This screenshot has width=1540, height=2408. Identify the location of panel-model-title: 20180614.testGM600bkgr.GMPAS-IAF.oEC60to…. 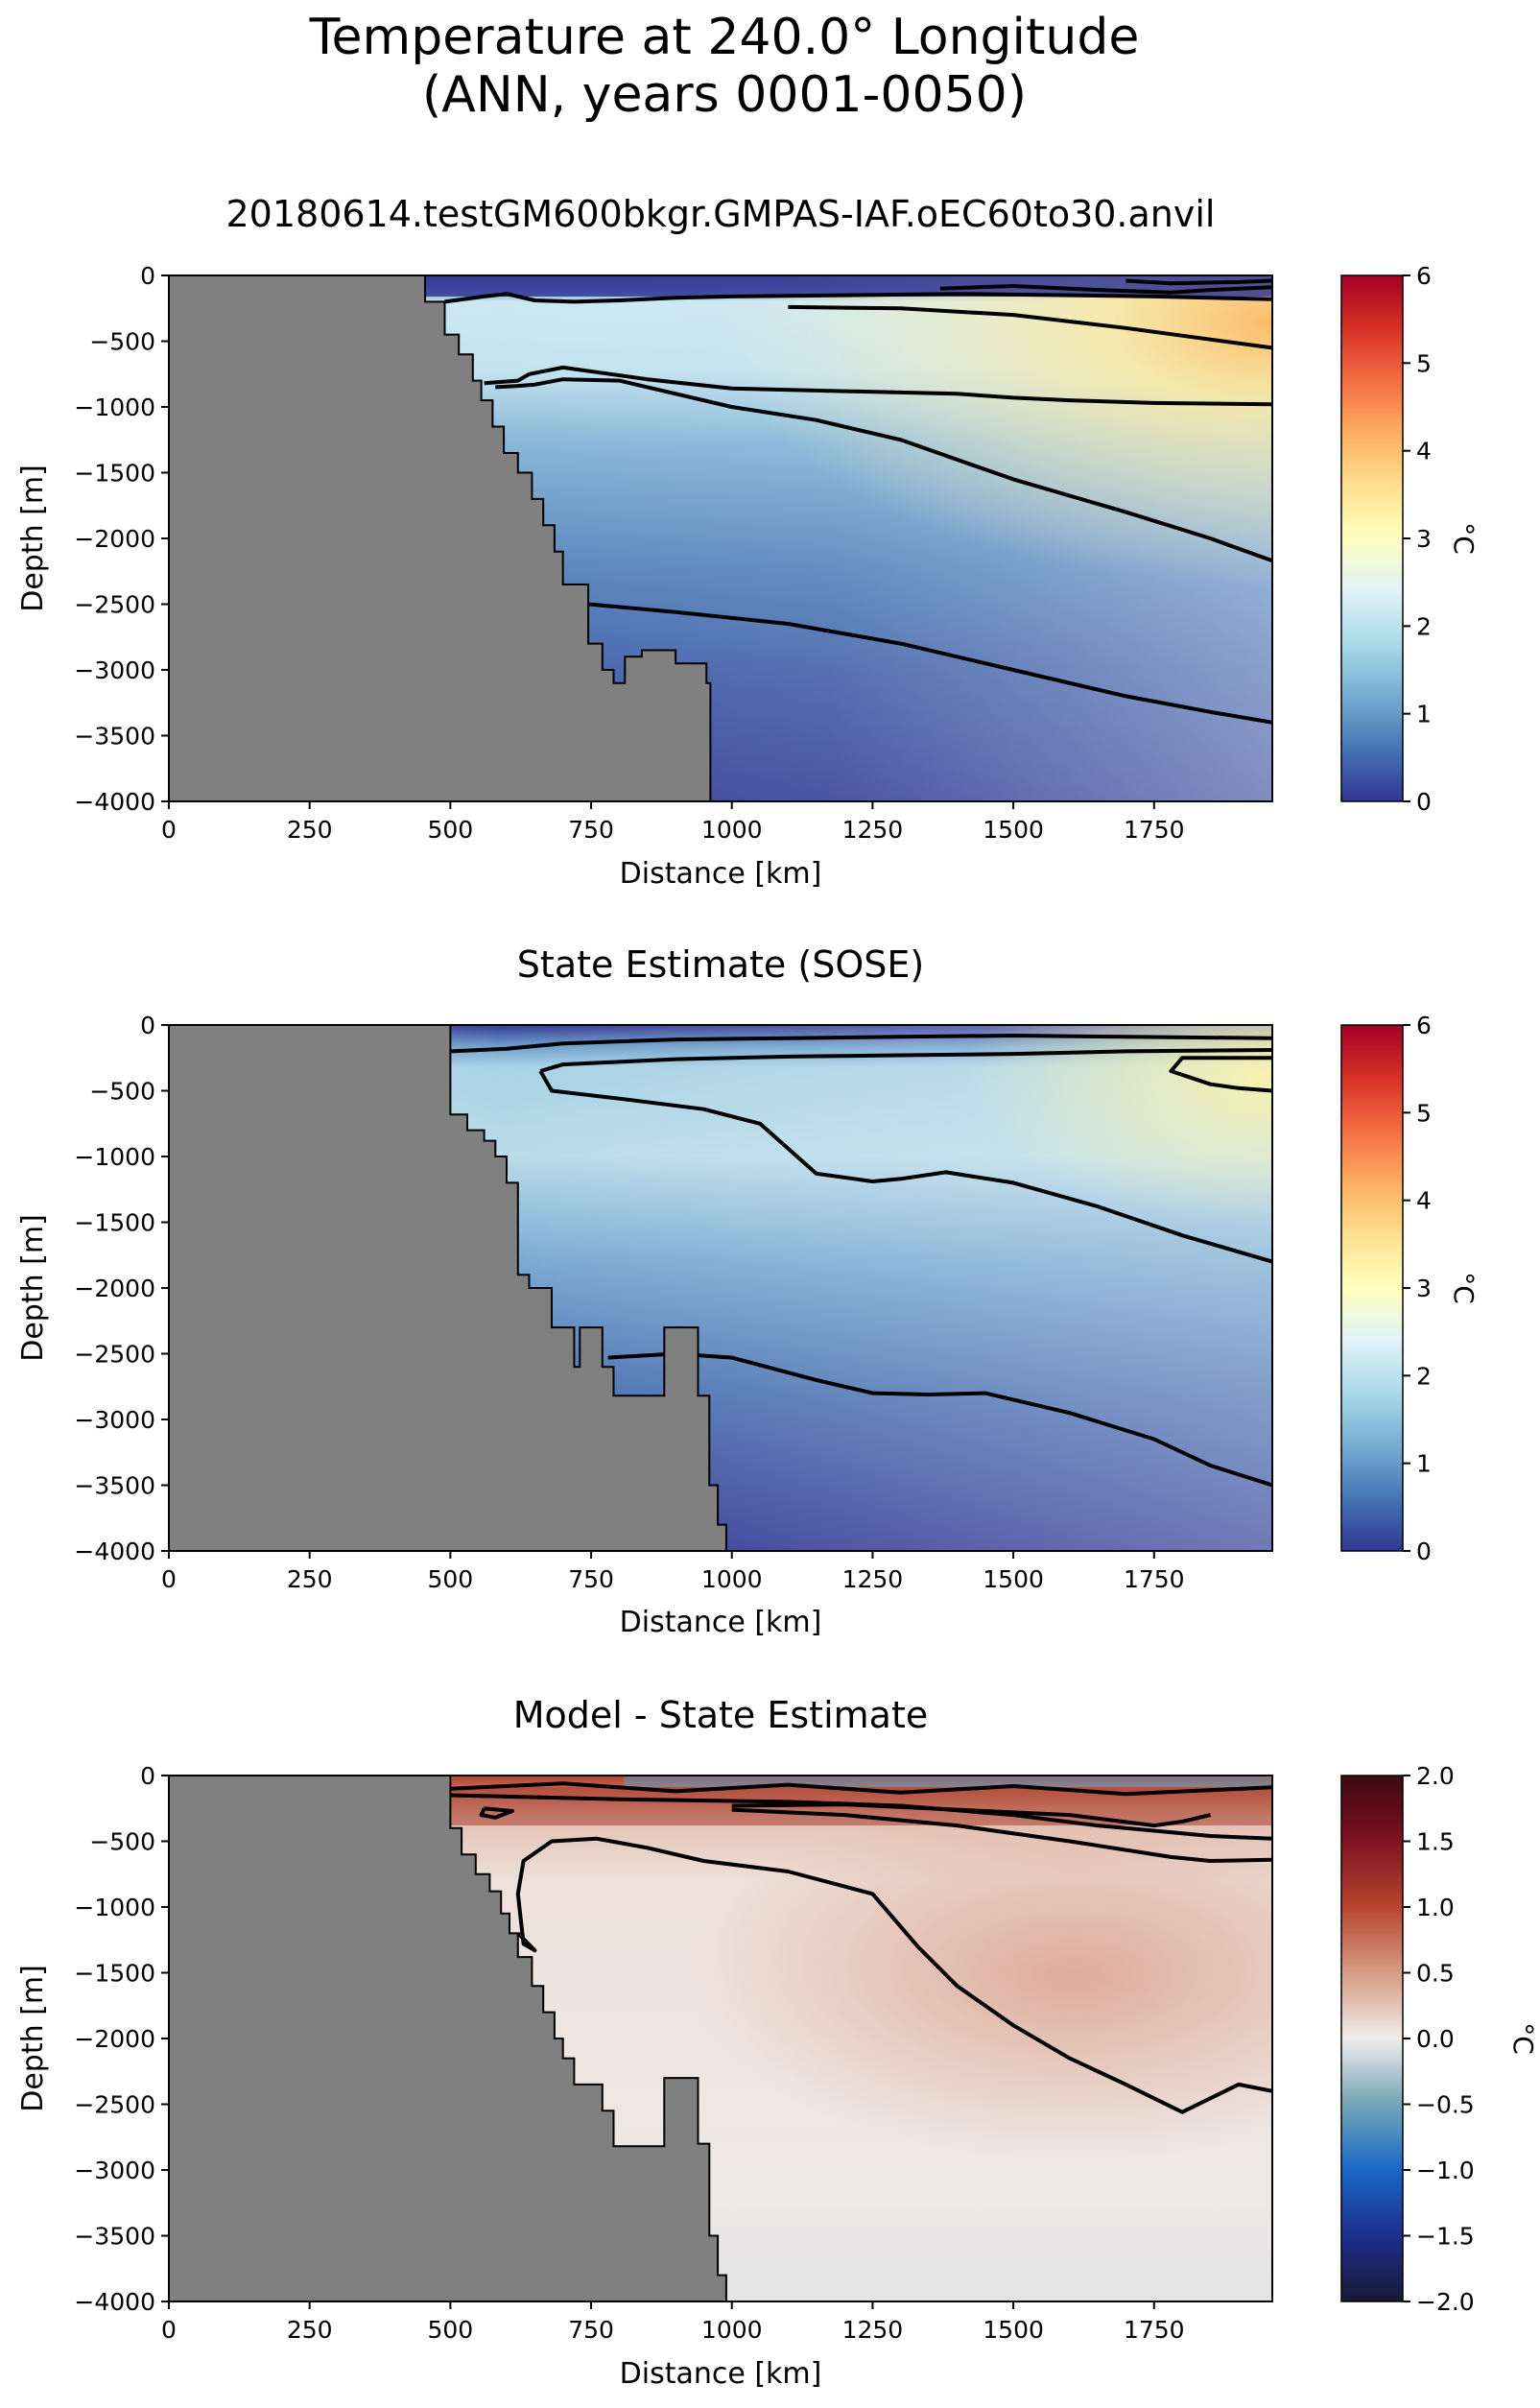
(721, 214).